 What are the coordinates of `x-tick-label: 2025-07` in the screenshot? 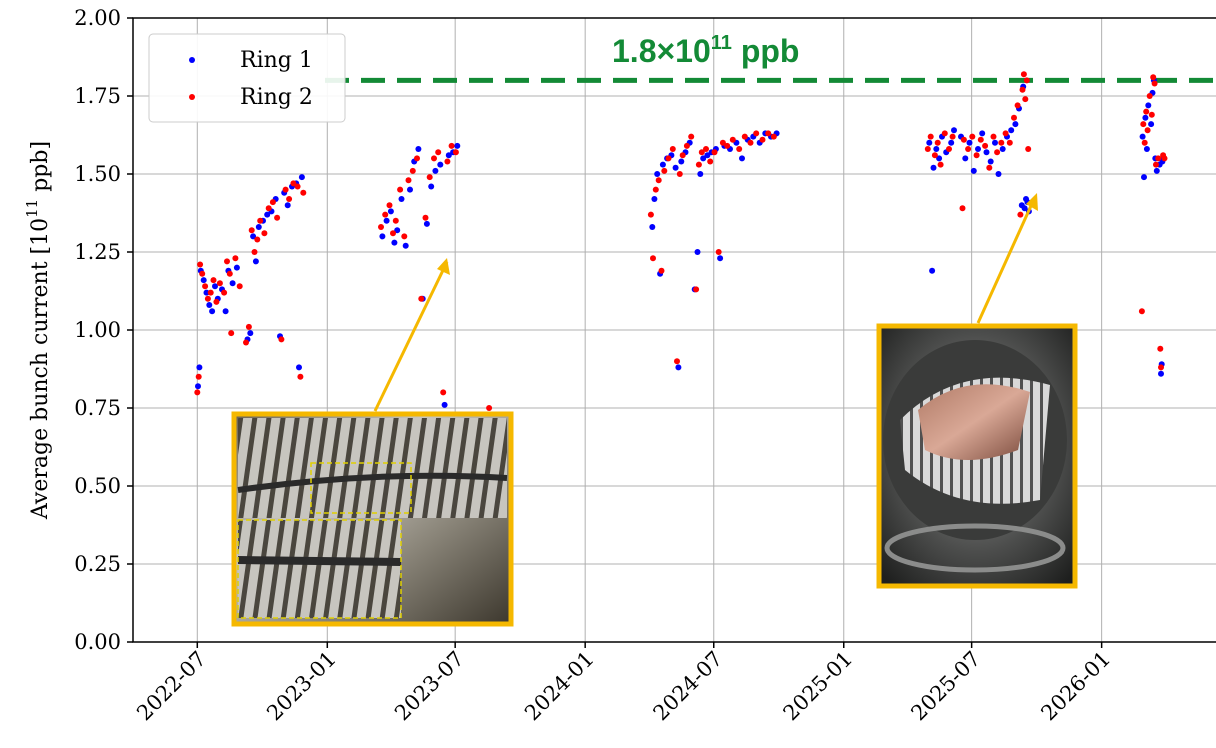 It's located at (946, 686).